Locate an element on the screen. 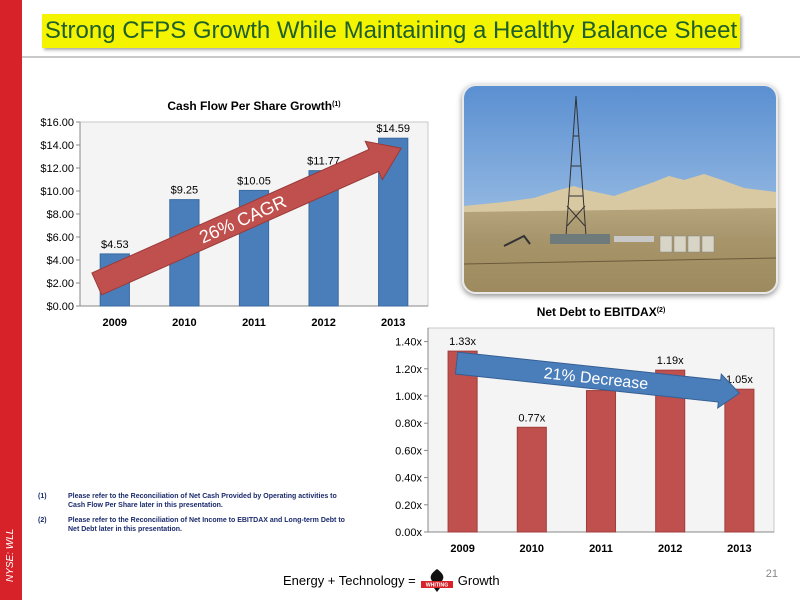 The image size is (800, 600). footnote-number: (1) is located at coordinates (42, 496).